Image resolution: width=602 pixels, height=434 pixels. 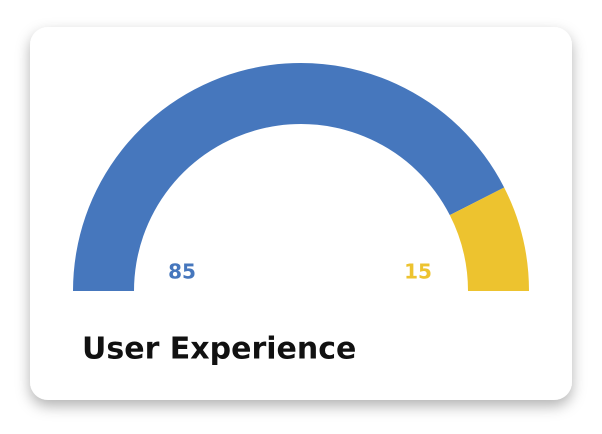 I want to click on value-label: 15, so click(x=418, y=272).